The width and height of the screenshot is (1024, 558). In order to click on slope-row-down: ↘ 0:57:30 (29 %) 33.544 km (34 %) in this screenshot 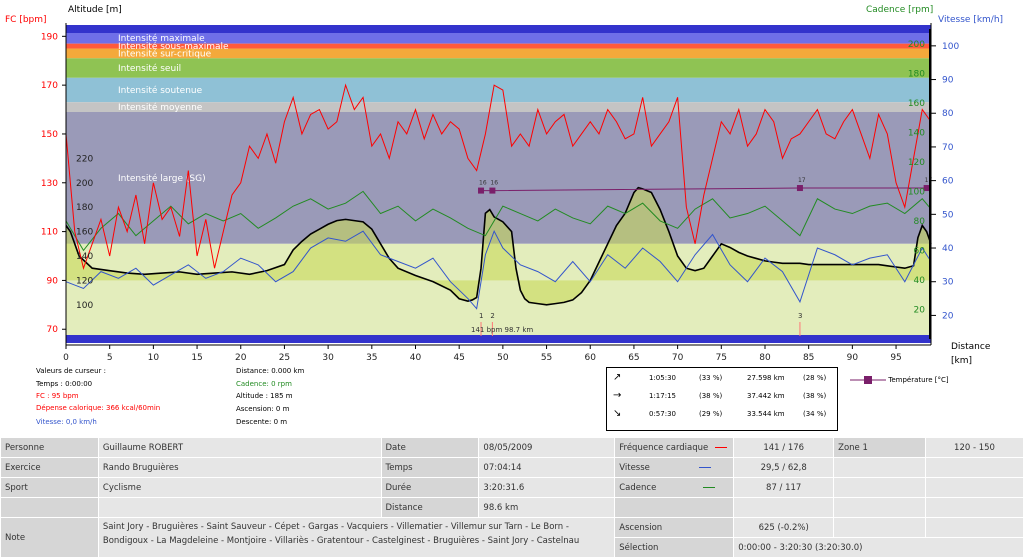, I will do `click(722, 416)`.